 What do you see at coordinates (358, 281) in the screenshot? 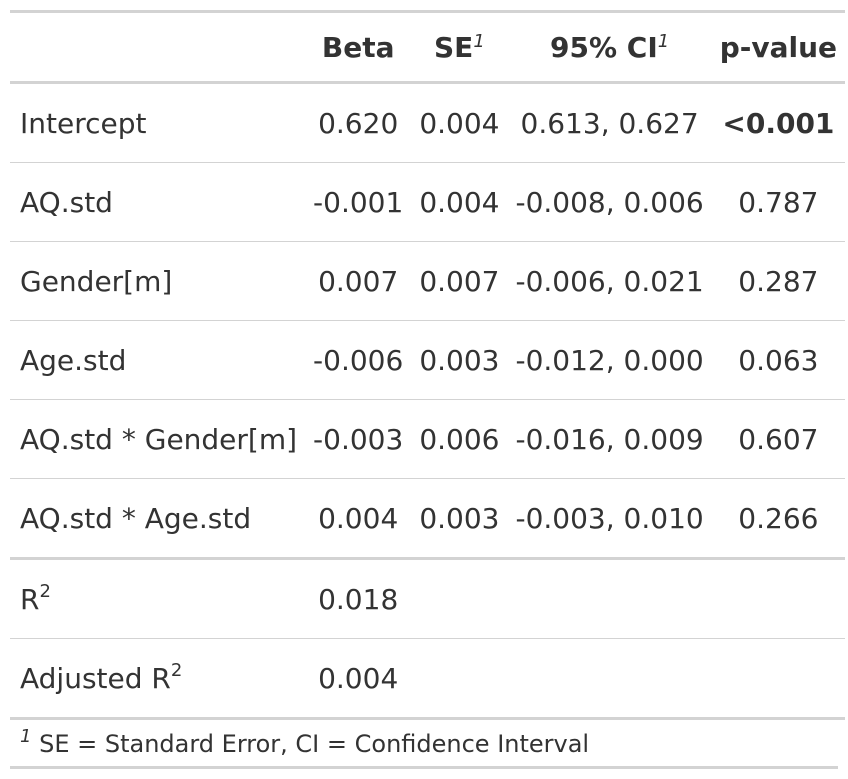
I see `beta-cell: 0.007` at bounding box center [358, 281].